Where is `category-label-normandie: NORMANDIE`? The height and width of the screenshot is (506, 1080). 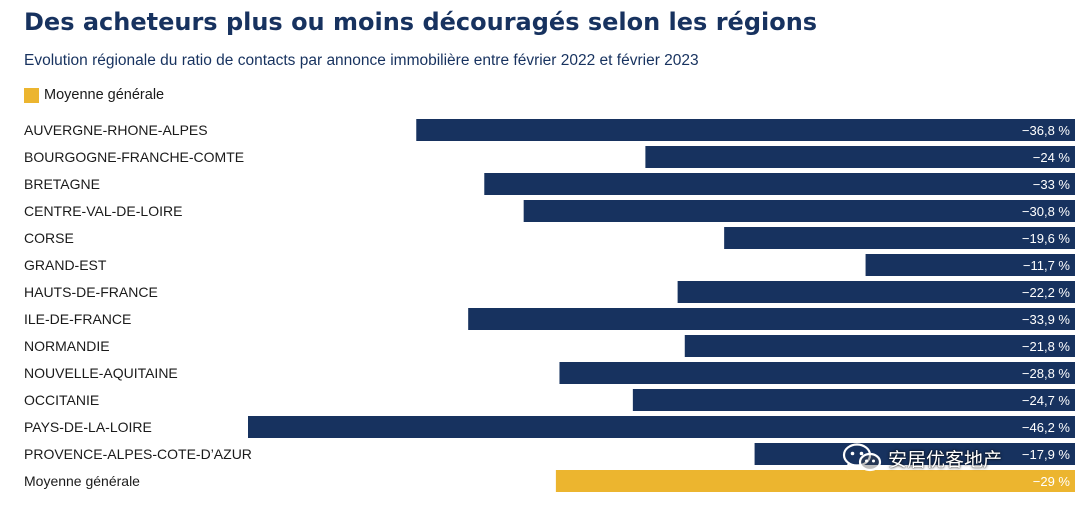
category-label-normandie: NORMANDIE is located at coordinates (67, 346).